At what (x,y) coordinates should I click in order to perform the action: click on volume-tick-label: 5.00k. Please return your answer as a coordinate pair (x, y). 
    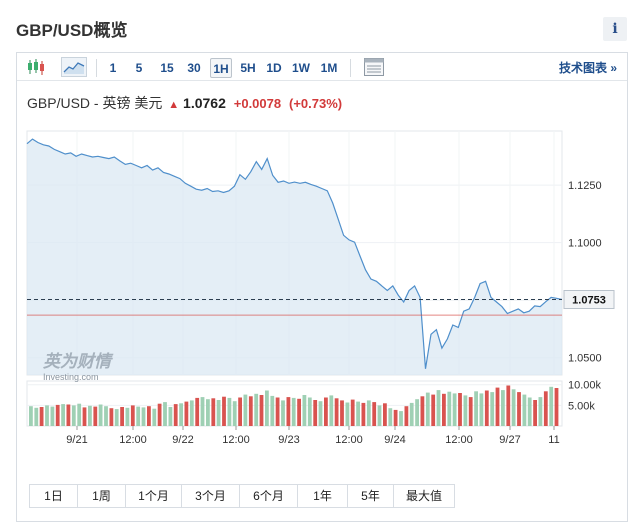
    Looking at the image, I should click on (581, 406).